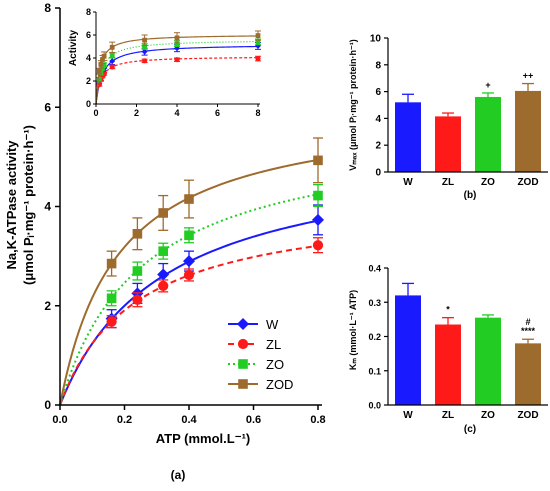 This screenshot has width=550, height=491. Describe the element at coordinates (528, 331) in the screenshot. I see `km-significance-mark: ****` at that location.